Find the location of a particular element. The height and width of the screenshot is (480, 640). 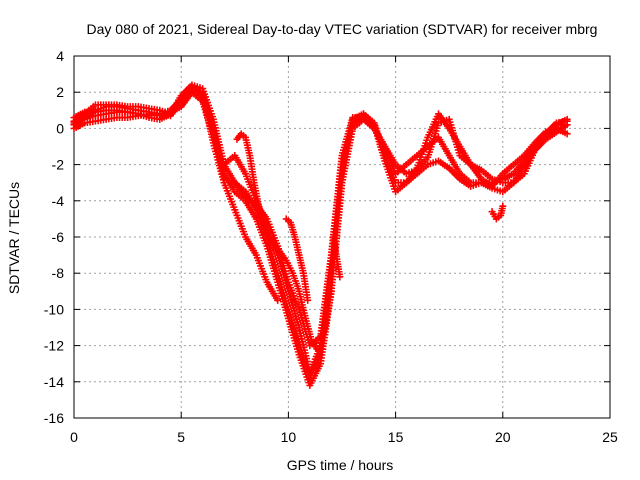

y-tick-label: -2 is located at coordinates (58, 165).